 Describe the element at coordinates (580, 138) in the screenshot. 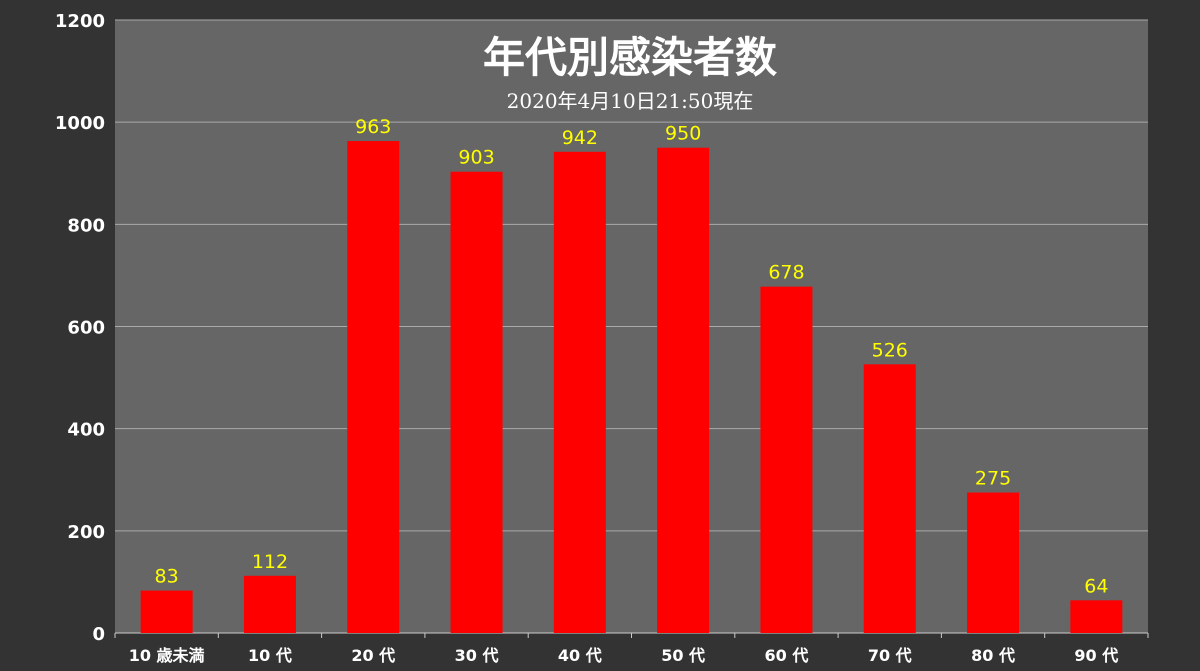

I see `bar-value-label: 942` at that location.